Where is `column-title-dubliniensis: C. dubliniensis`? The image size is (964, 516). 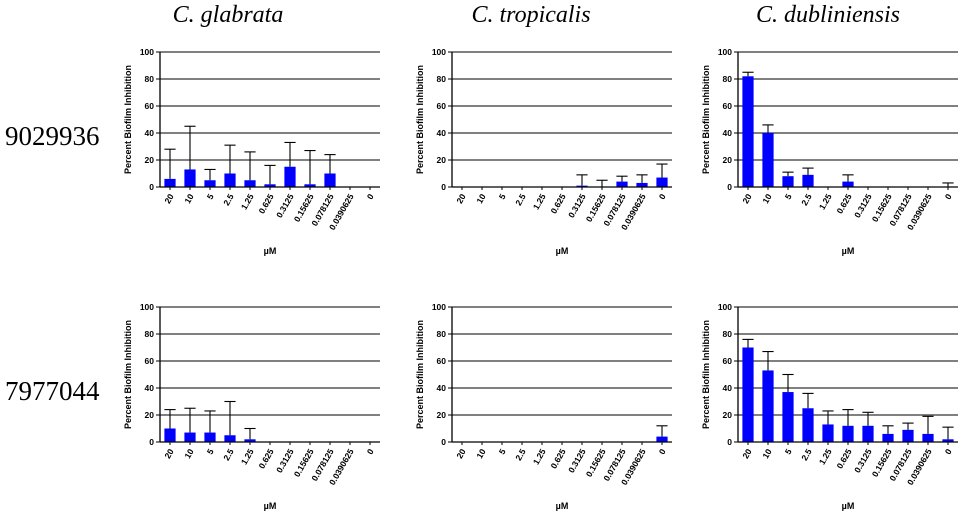
column-title-dubliniensis: C. dubliniensis is located at coordinates (828, 15).